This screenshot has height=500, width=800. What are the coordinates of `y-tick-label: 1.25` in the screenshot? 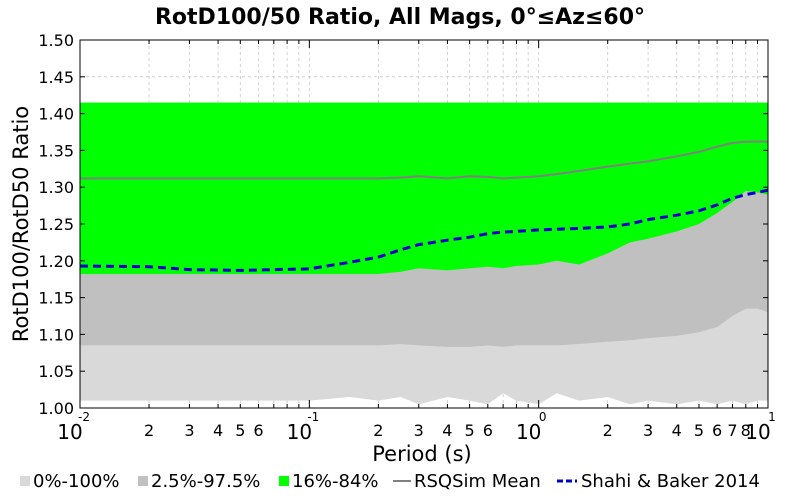 It's located at (56, 224).